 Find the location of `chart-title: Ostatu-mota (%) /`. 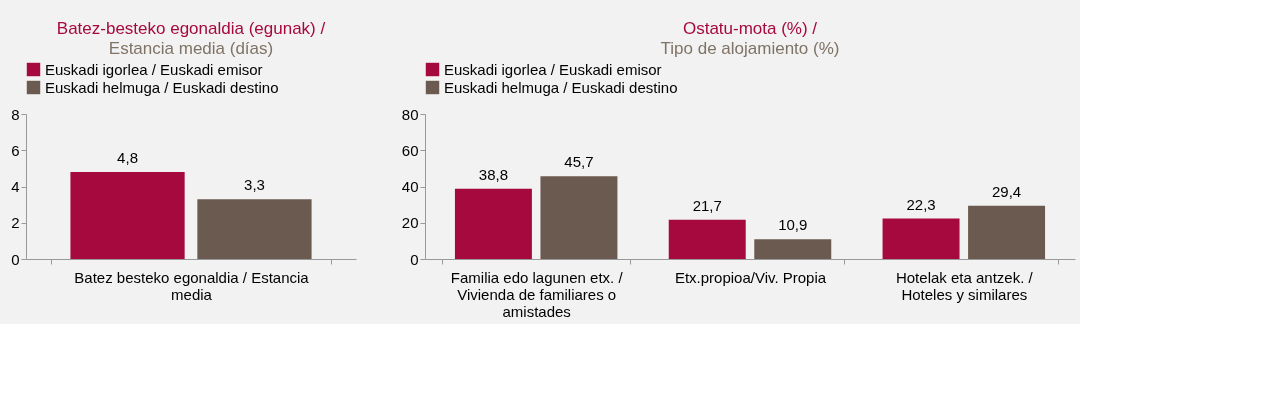

chart-title: Ostatu-mota (%) / is located at coordinates (750, 28).